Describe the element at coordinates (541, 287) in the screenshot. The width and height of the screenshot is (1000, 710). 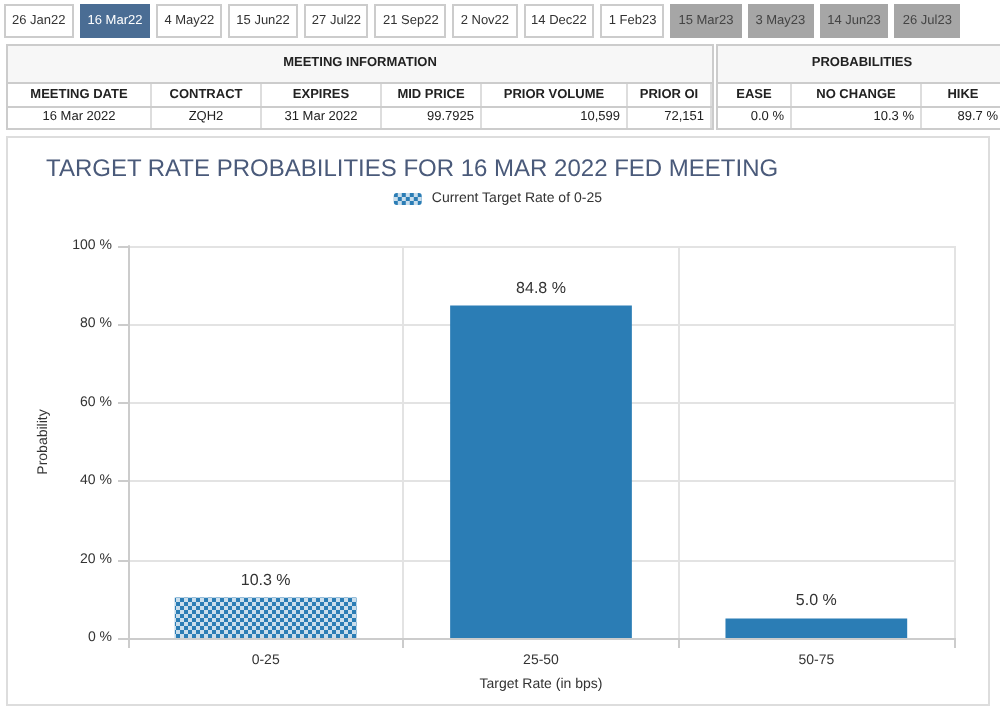
I see `data-label: 84.8 %` at that location.